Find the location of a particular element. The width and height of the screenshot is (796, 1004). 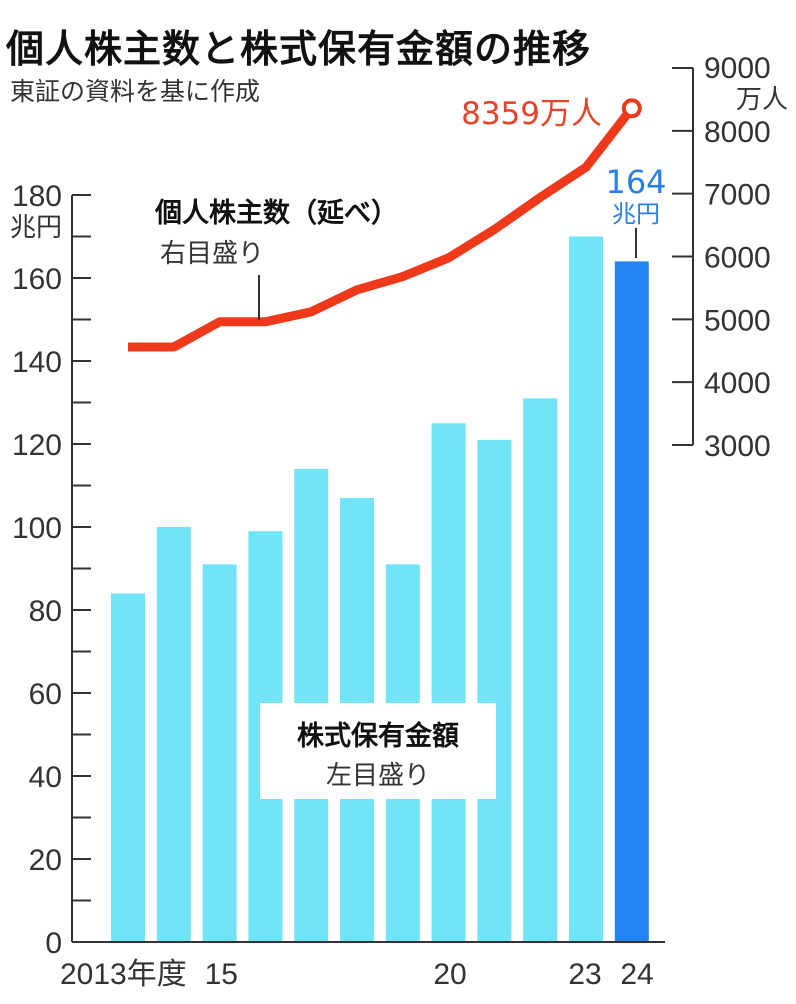

x-tick-label: 2013年度 is located at coordinates (123, 974).